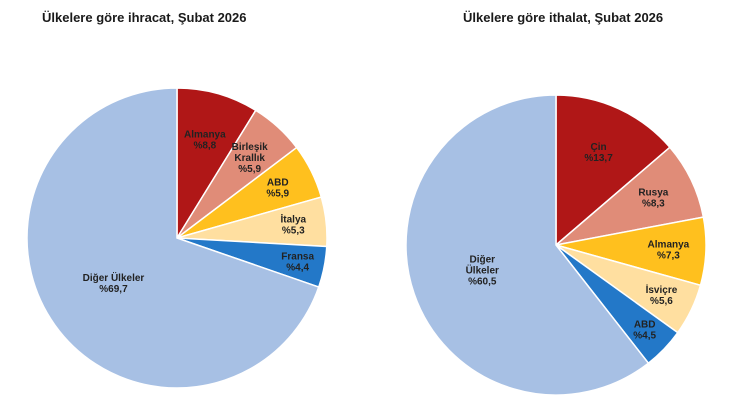 The height and width of the screenshot is (418, 750). What do you see at coordinates (644, 336) in the screenshot?
I see `import-label-value: %4,5` at bounding box center [644, 336].